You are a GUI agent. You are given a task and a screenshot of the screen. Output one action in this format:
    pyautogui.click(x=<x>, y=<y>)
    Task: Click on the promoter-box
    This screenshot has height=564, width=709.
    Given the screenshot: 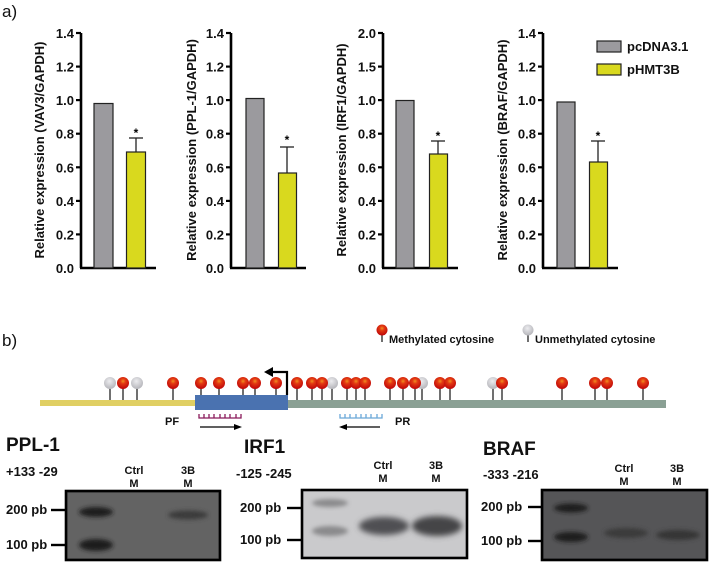 What is the action you would take?
    pyautogui.click(x=241, y=402)
    